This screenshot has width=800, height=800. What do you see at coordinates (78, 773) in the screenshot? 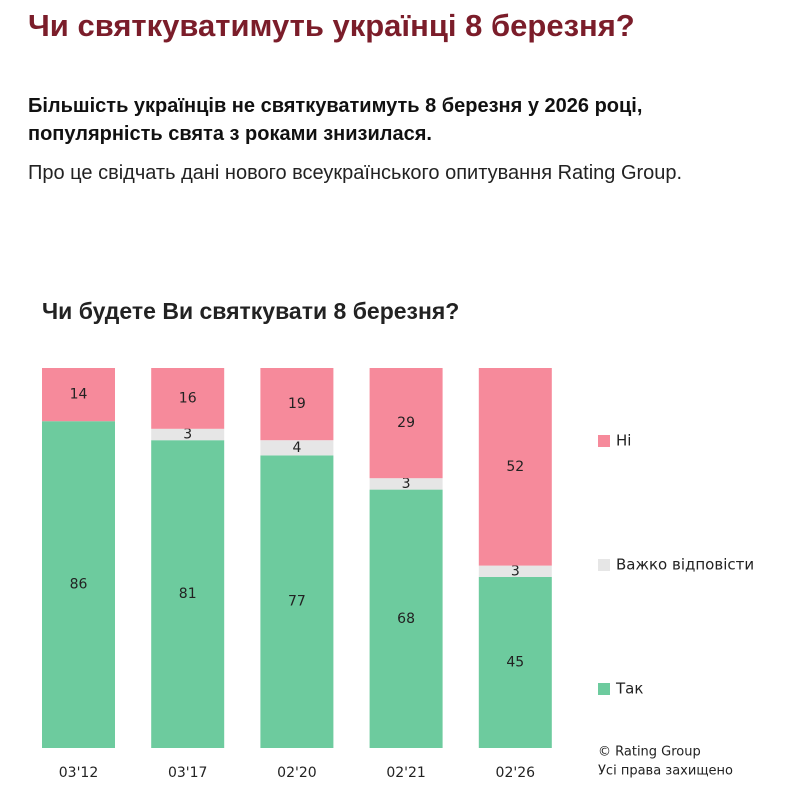
I see `x-tick-label: 03'12` at bounding box center [78, 773].